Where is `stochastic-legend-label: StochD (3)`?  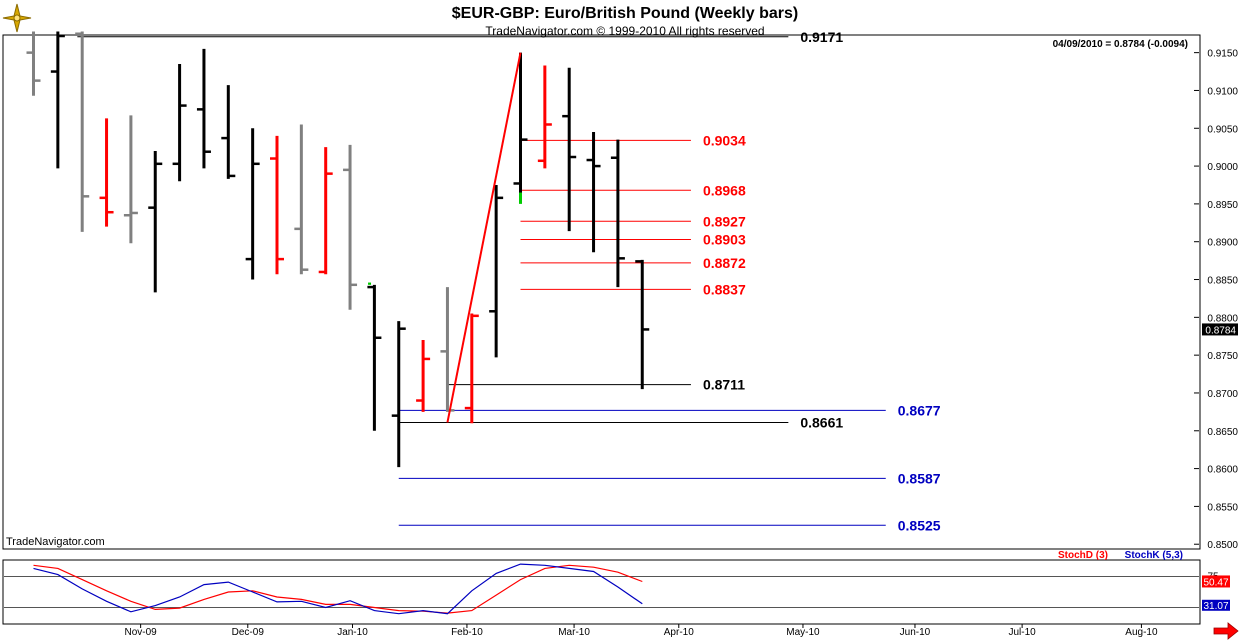 stochastic-legend-label: StochD (3) is located at coordinates (1083, 555).